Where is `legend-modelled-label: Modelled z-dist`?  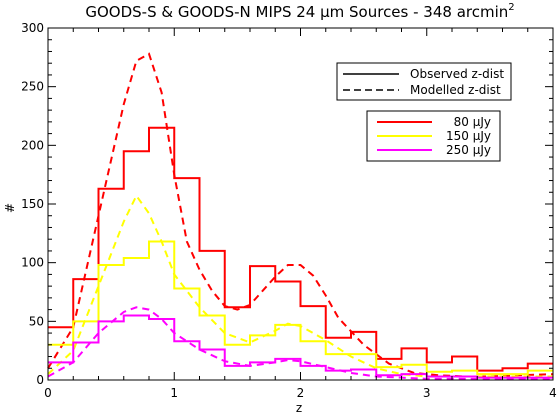
legend-modelled-label: Modelled z-dist is located at coordinates (455, 90).